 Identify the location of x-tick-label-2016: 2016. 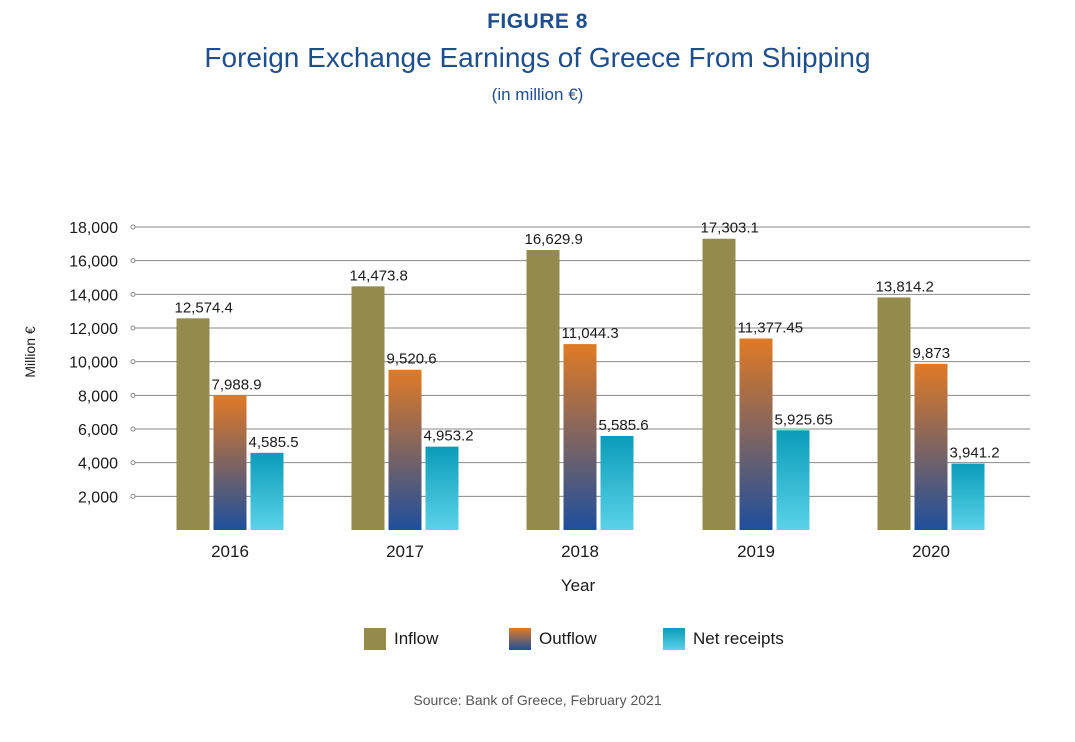
(230, 551).